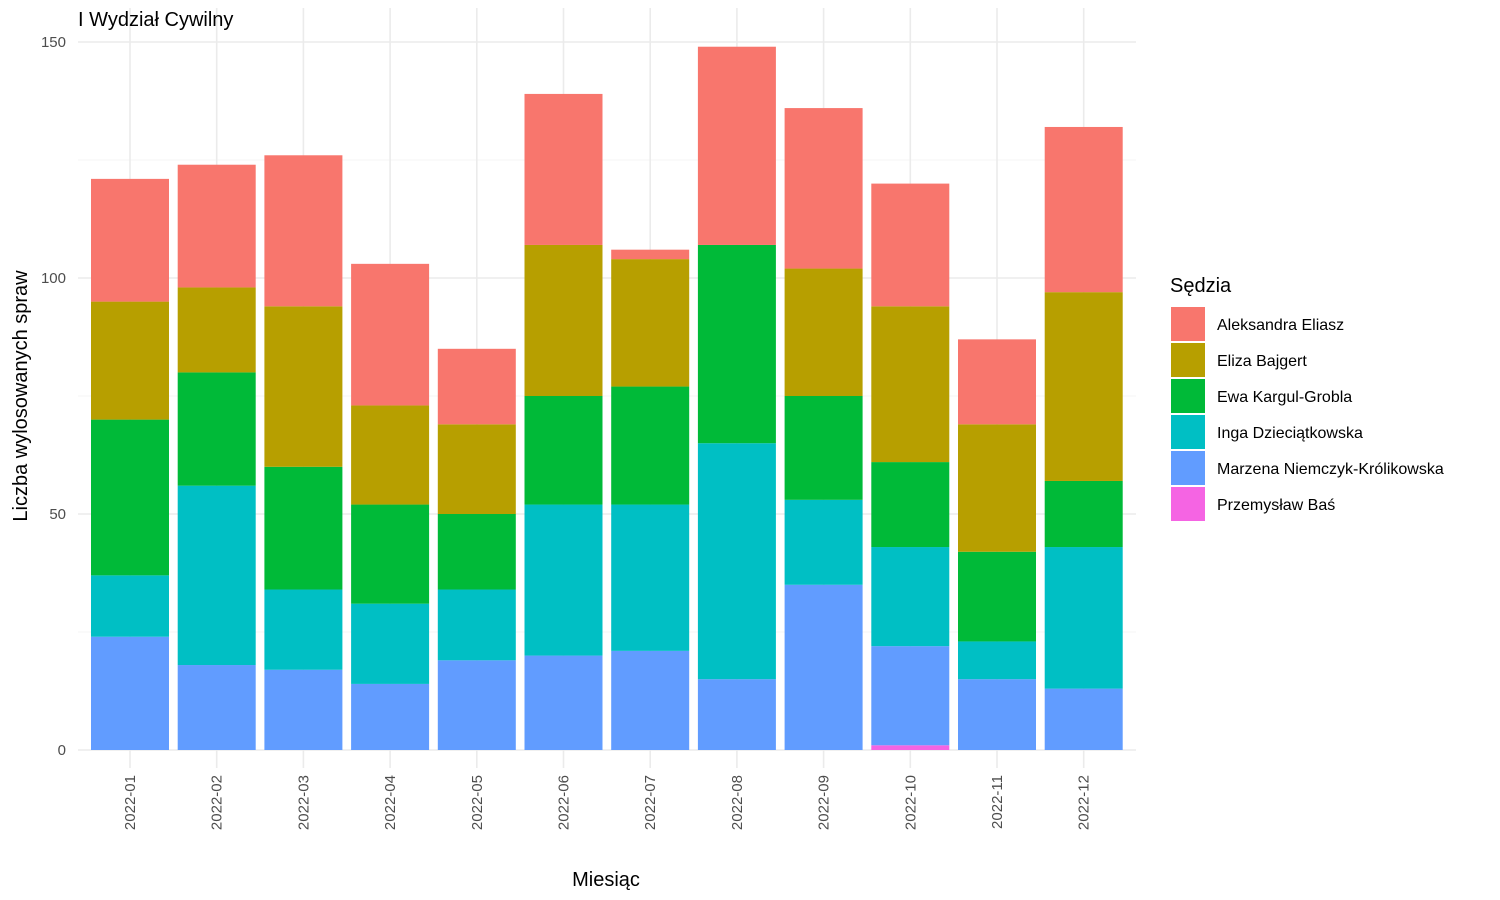  I want to click on y-tick-label: 50, so click(57, 514).